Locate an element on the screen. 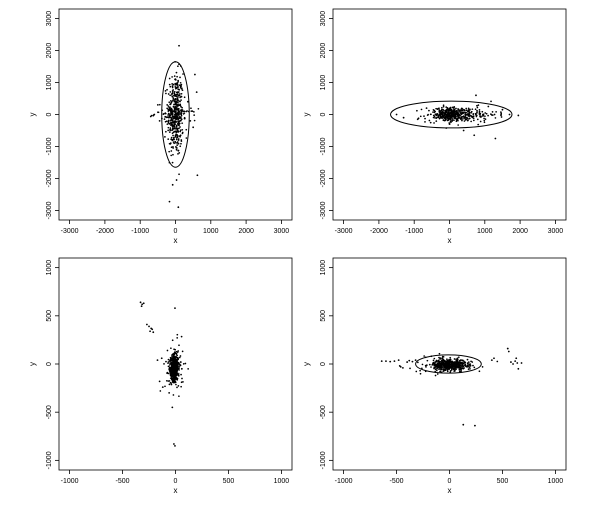  confidence-ellipse is located at coordinates (175, 114).